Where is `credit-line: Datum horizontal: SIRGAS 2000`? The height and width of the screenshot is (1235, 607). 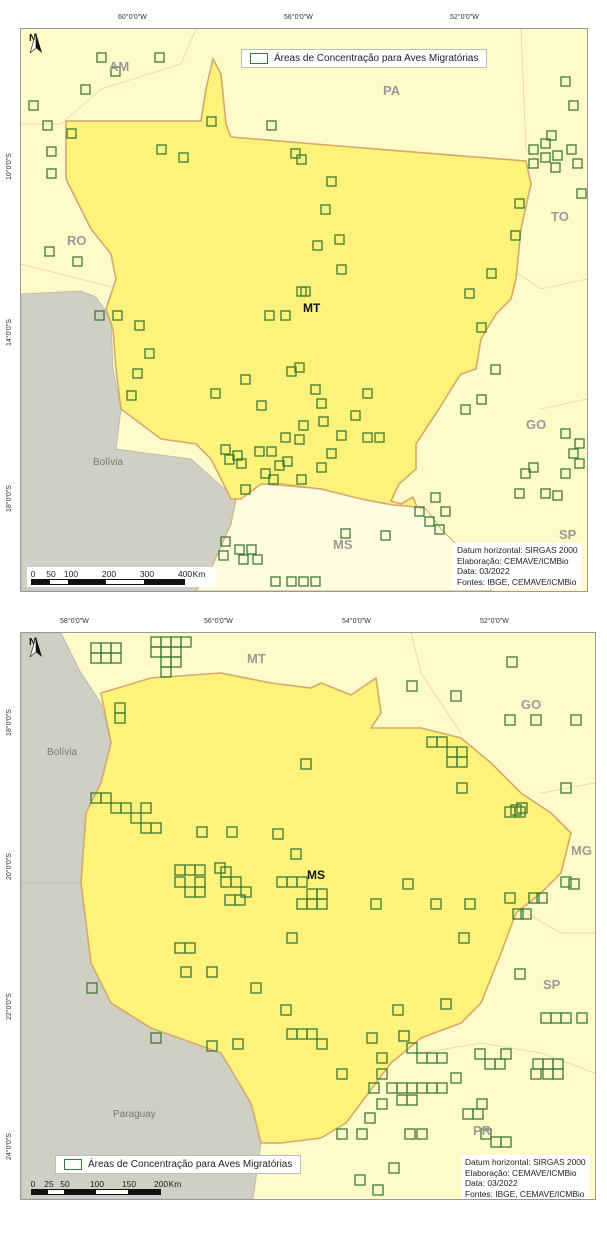
credit-line: Datum horizontal: SIRGAS 2000 is located at coordinates (517, 550).